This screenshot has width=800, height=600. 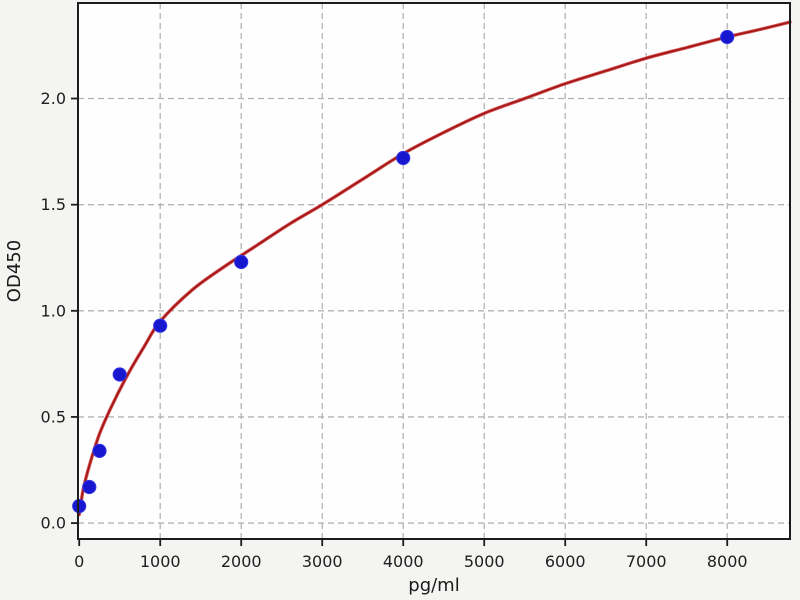 I want to click on y-tick-label: 1.0, so click(x=53, y=310).